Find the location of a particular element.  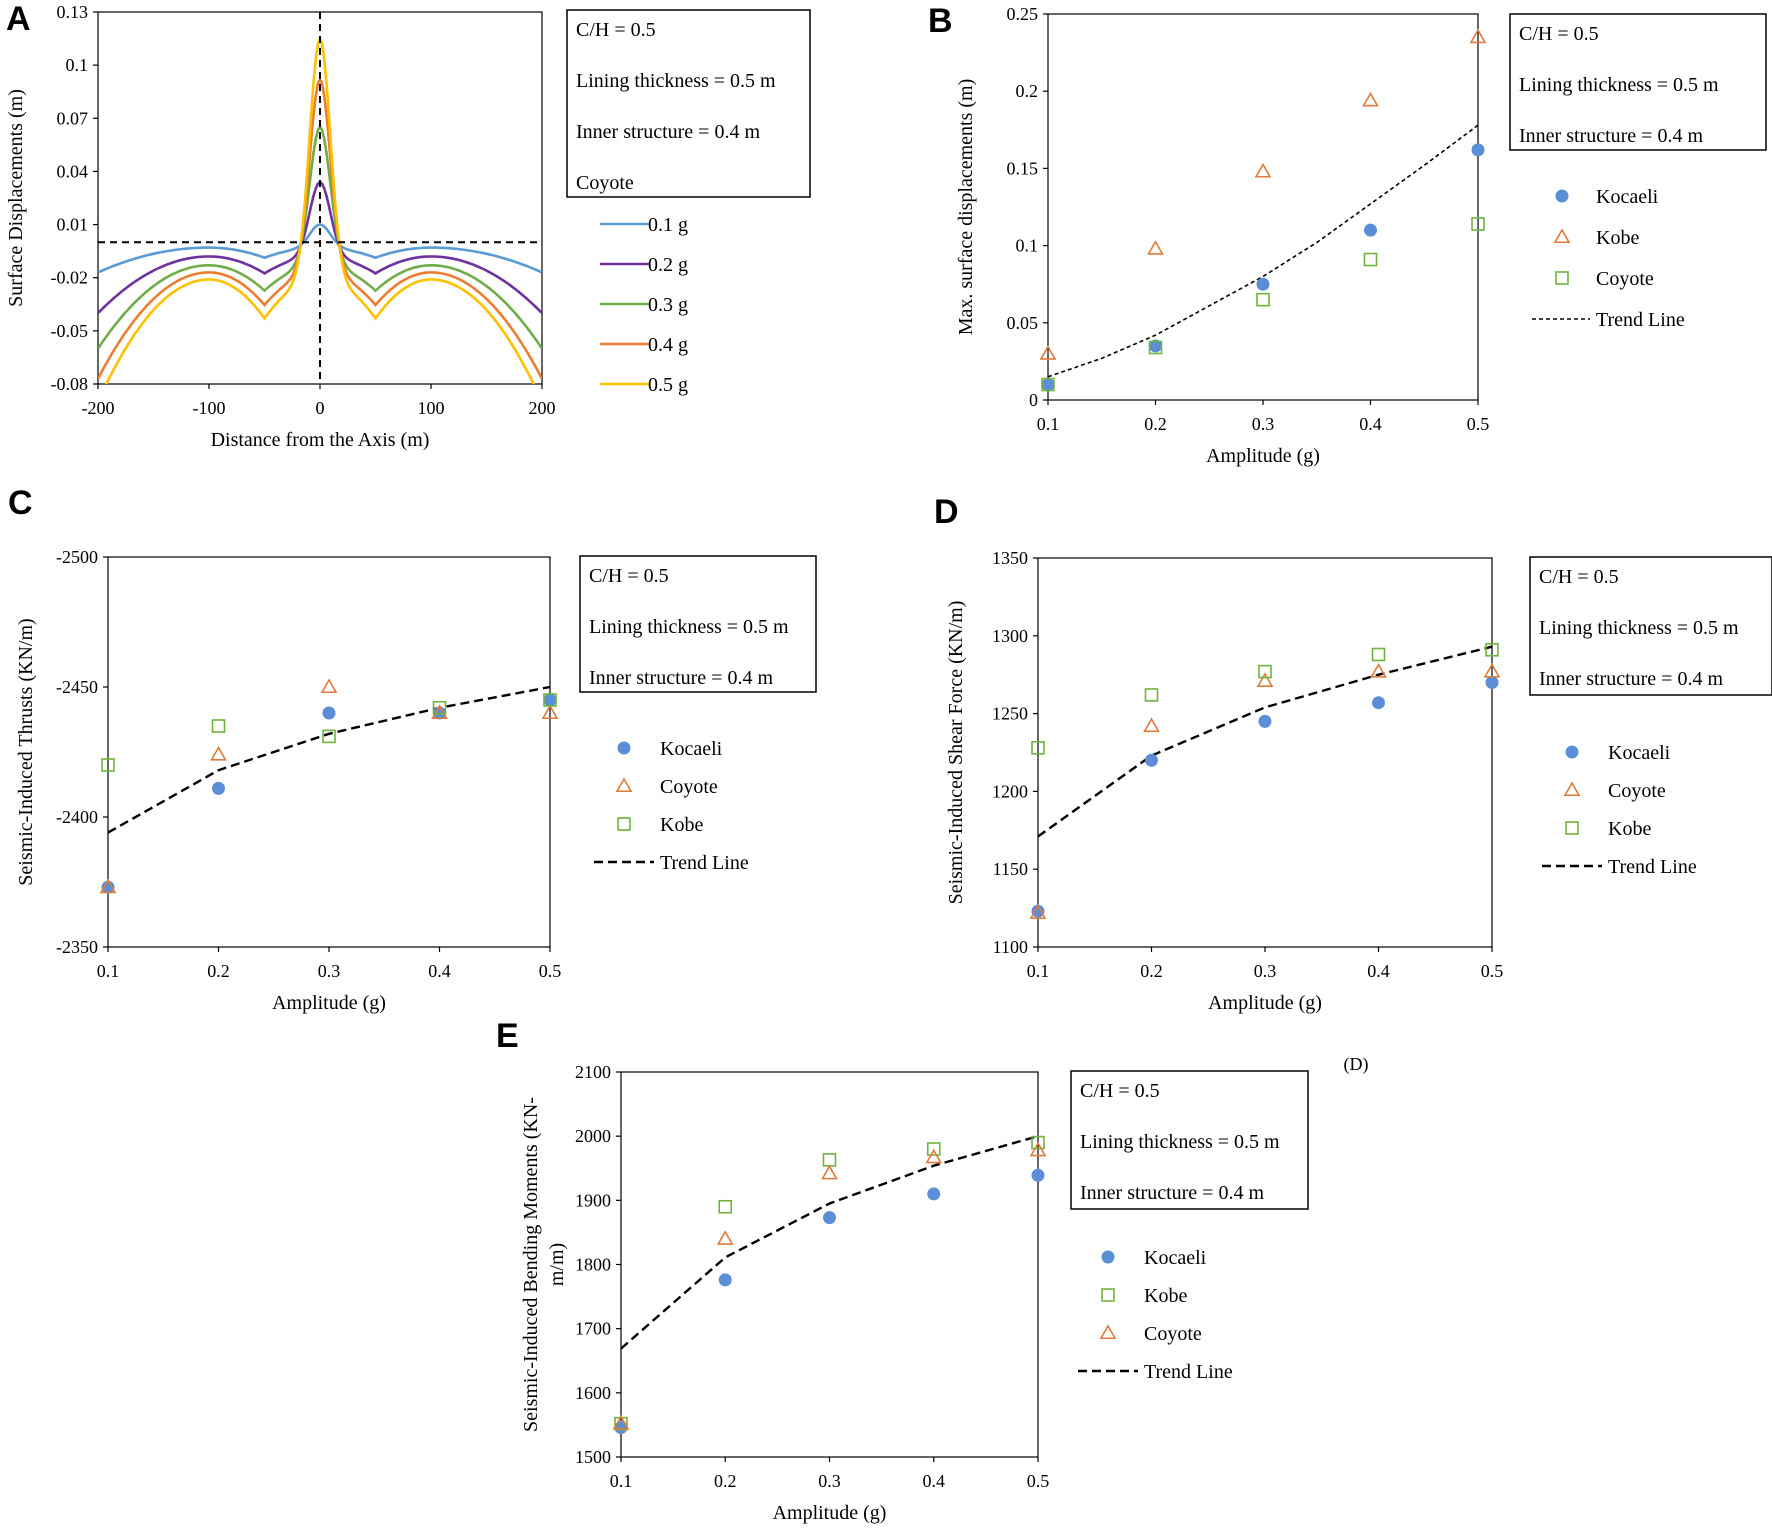

y-axis-label: Surface Displacements (m) is located at coordinates (16, 198).